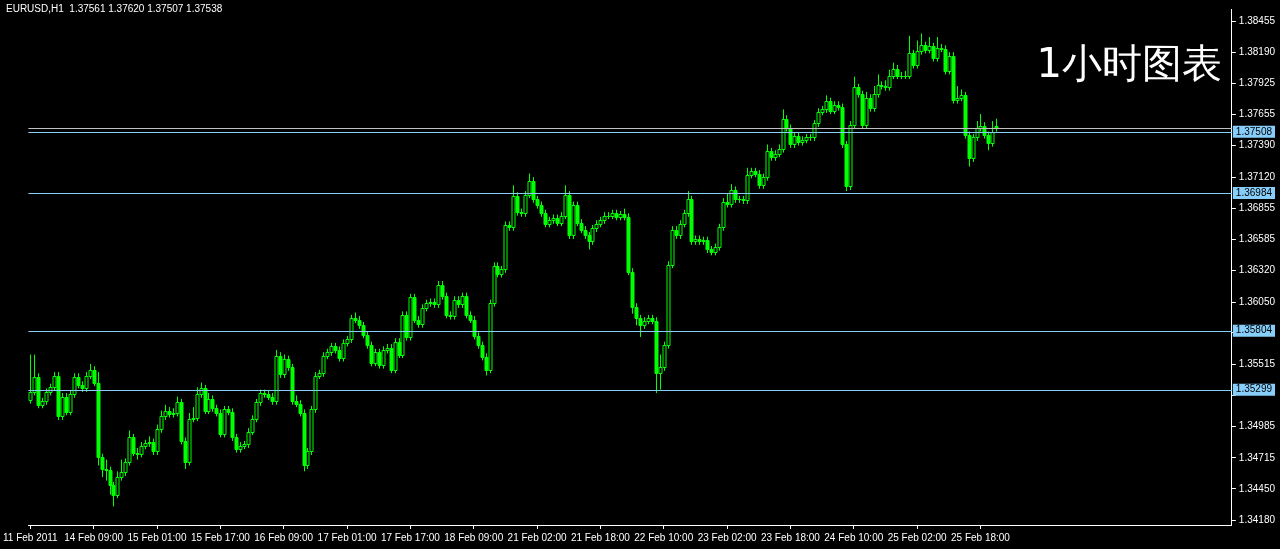  Describe the element at coordinates (1257, 176) in the screenshot. I see `y-tick-label: 1.37120` at that location.